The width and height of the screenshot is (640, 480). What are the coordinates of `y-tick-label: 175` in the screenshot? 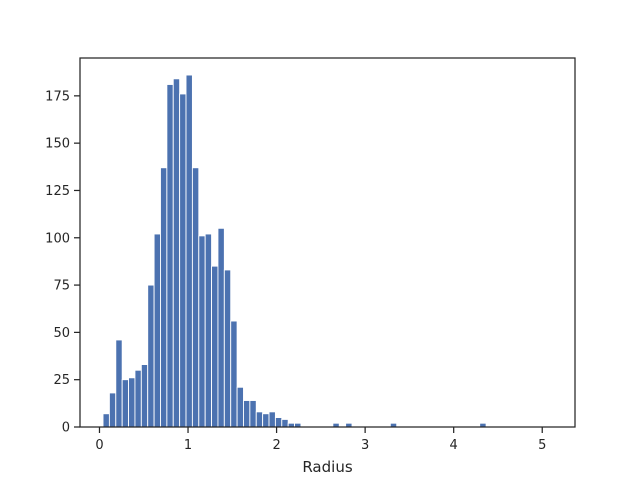 It's located at (57, 96).